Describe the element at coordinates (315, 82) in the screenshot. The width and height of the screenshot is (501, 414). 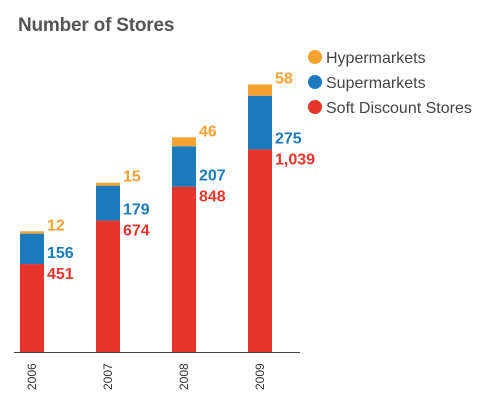
I see `legend-marker-supermarkets` at that location.